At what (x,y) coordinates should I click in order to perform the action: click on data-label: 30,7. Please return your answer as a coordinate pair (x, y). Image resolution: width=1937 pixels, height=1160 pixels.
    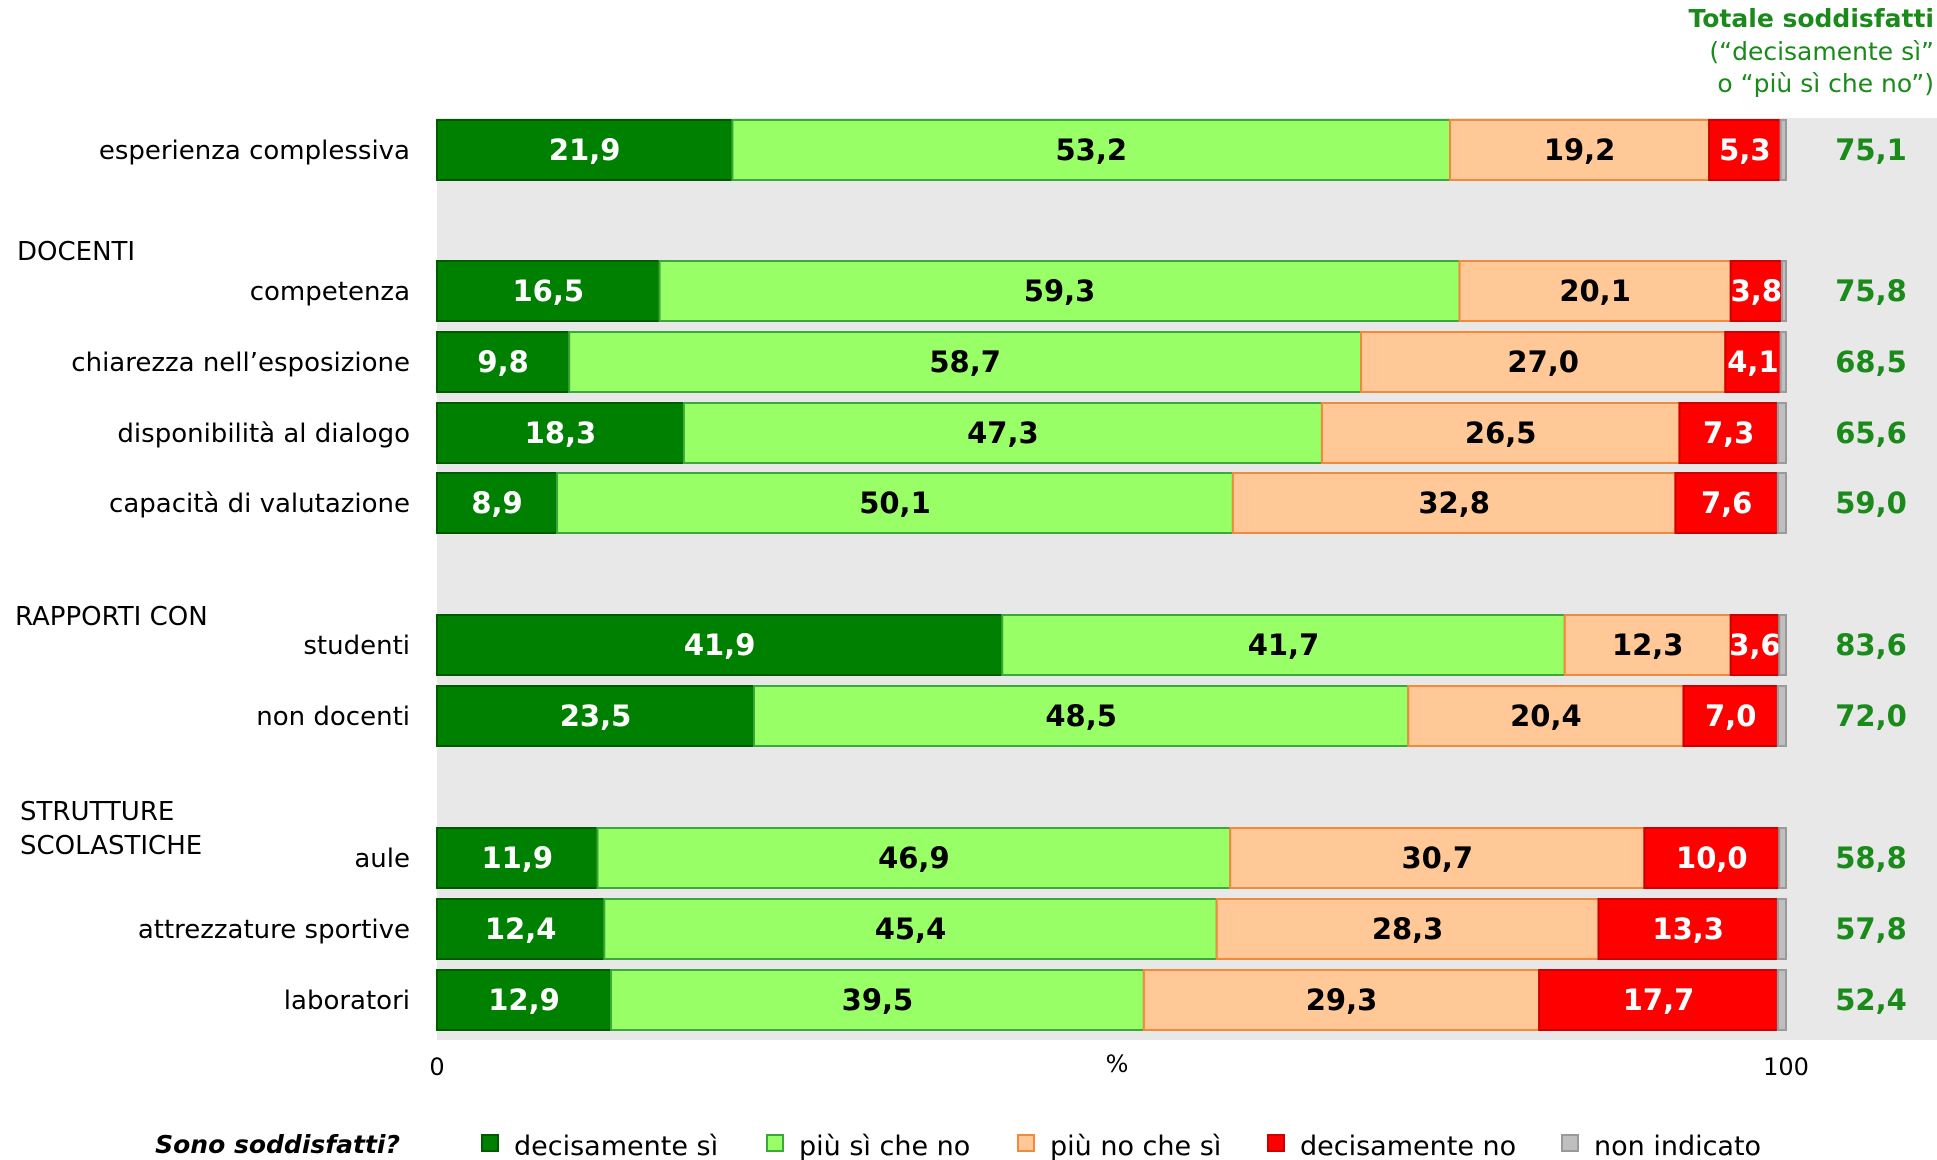
    Looking at the image, I should click on (1438, 858).